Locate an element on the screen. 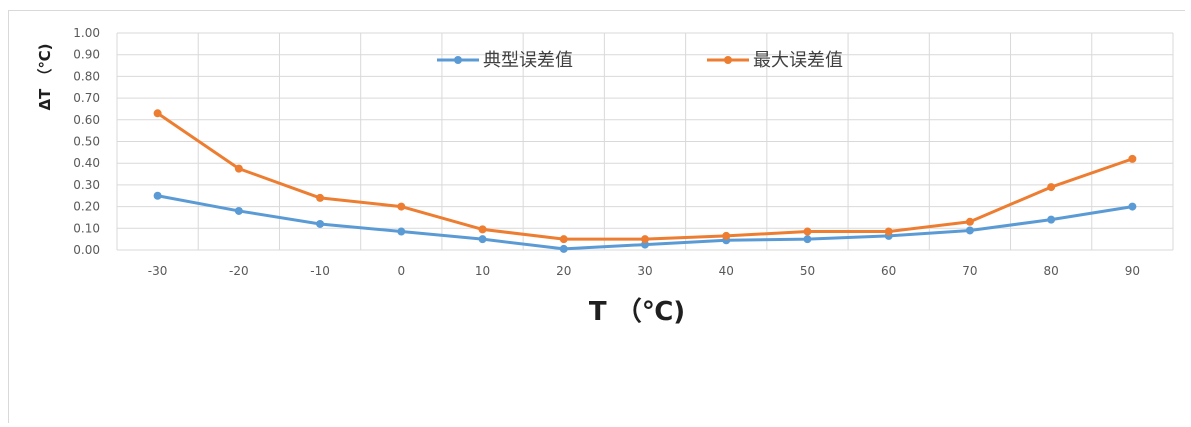 This screenshot has height=427, width=1191. y-tick-label: 0.60 is located at coordinates (86, 120).